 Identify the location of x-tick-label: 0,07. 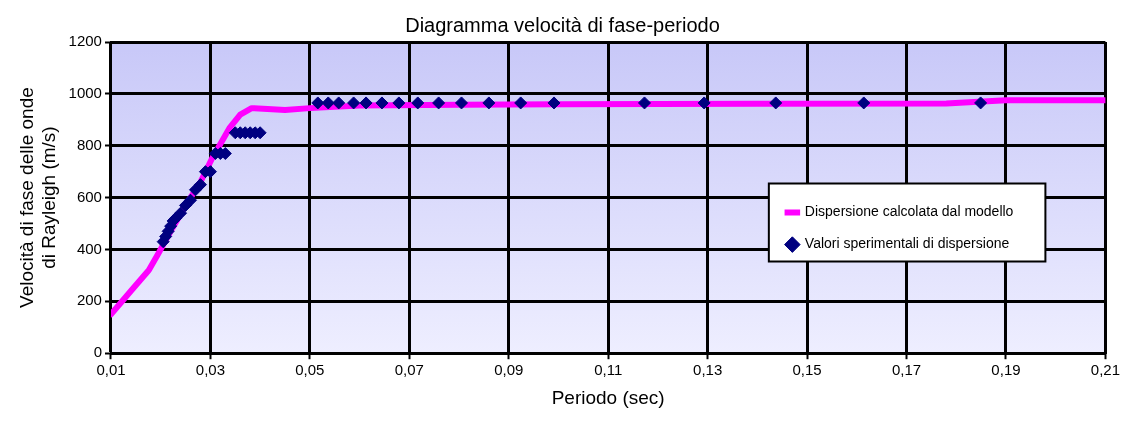
(409, 370).